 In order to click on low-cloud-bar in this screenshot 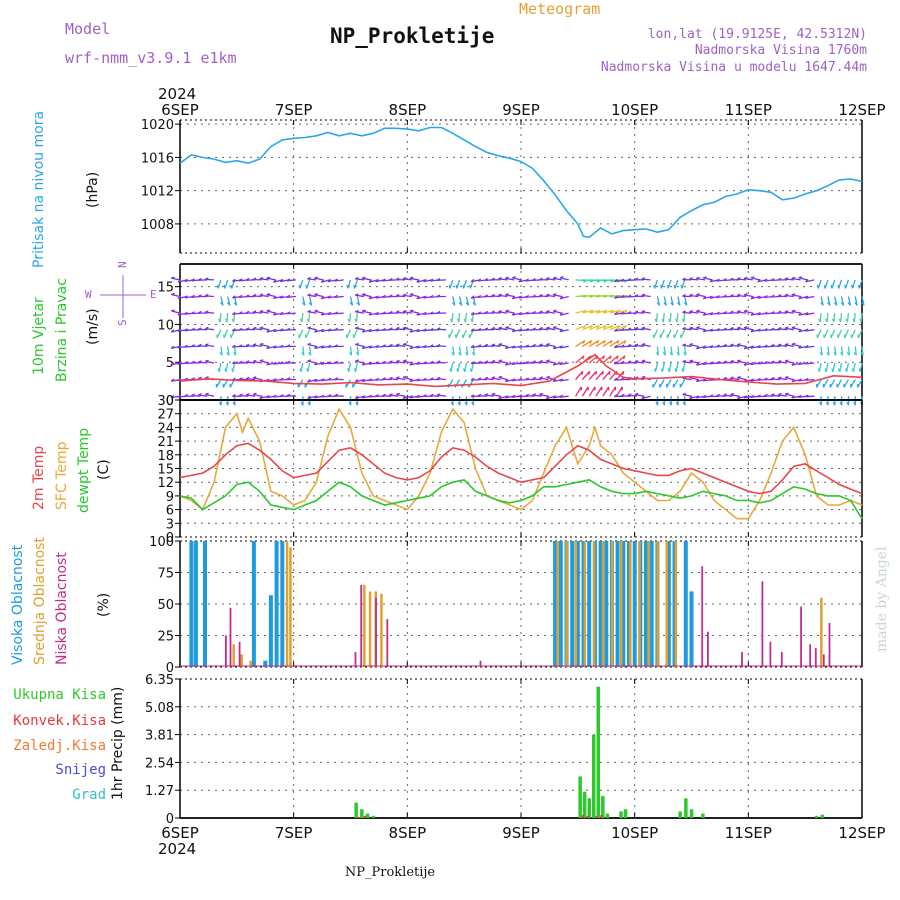, I will do `click(810, 655)`.